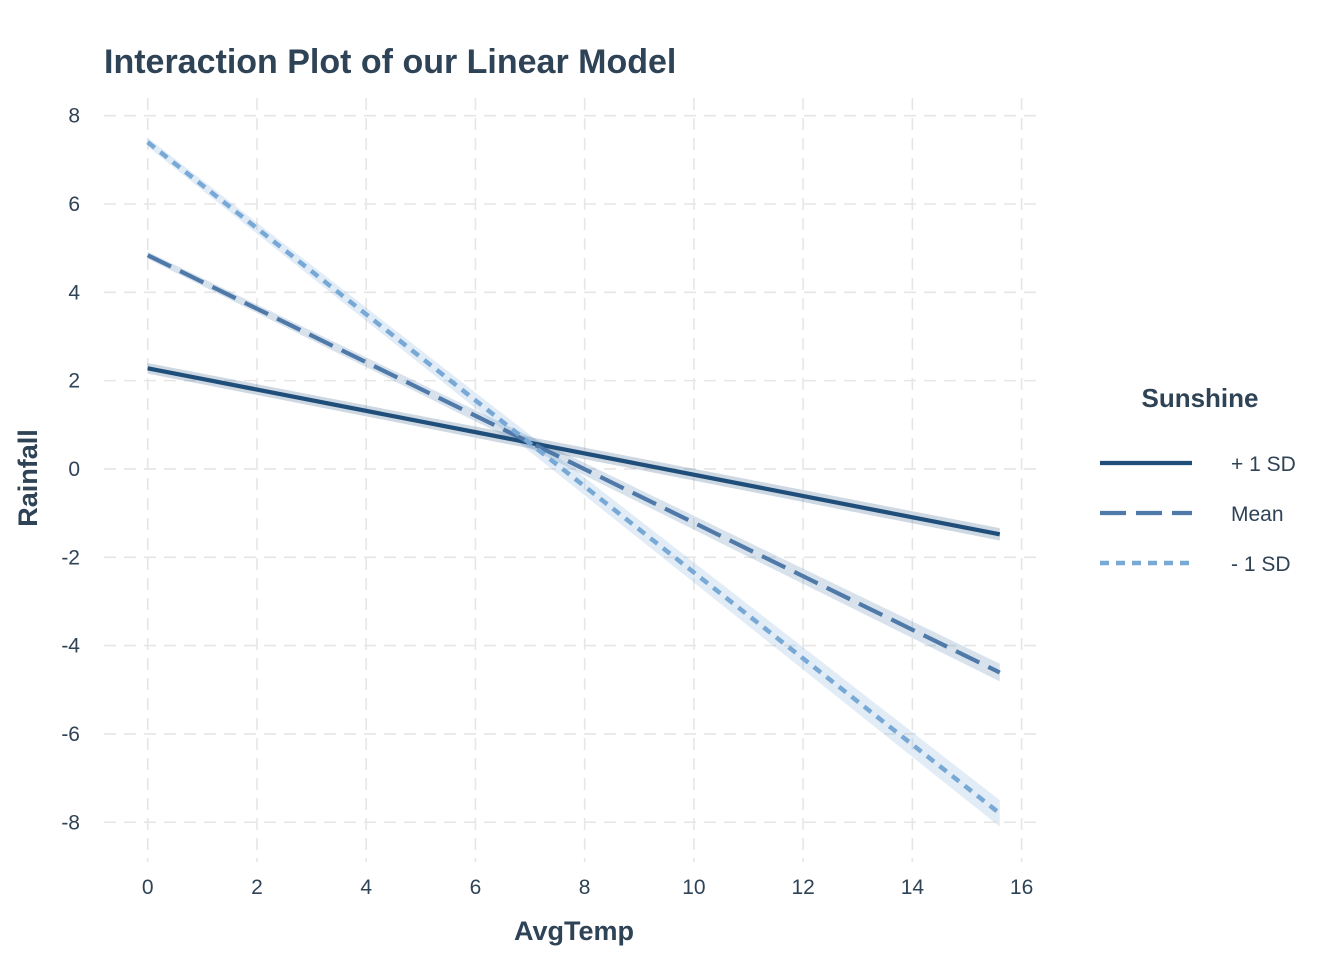 This screenshot has width=1344, height=960. I want to click on x-tick-label: 12, so click(802, 887).